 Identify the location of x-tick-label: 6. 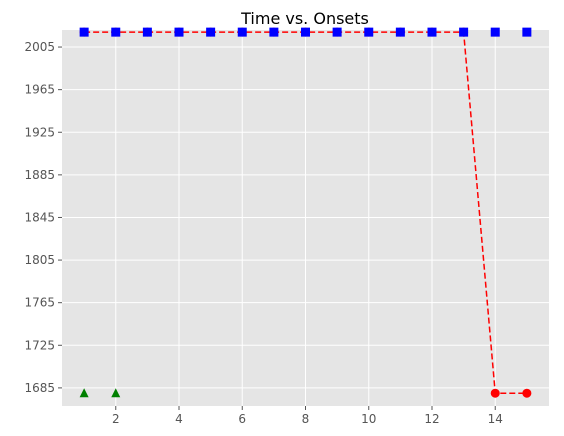
(242, 419).